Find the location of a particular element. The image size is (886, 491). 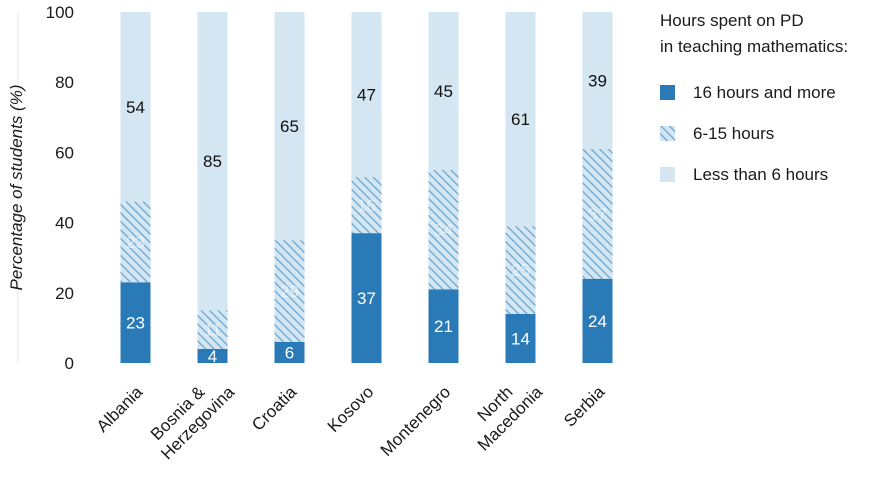

x-tick-label-line: Serbia is located at coordinates (584, 406).